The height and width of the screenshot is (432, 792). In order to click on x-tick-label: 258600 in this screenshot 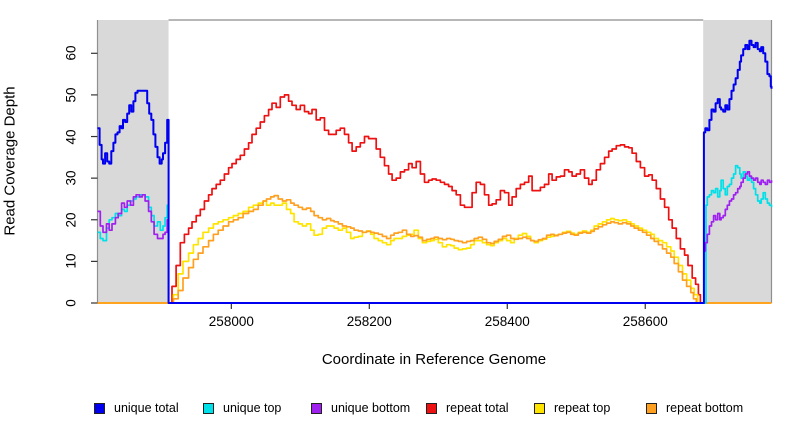, I will do `click(645, 321)`.